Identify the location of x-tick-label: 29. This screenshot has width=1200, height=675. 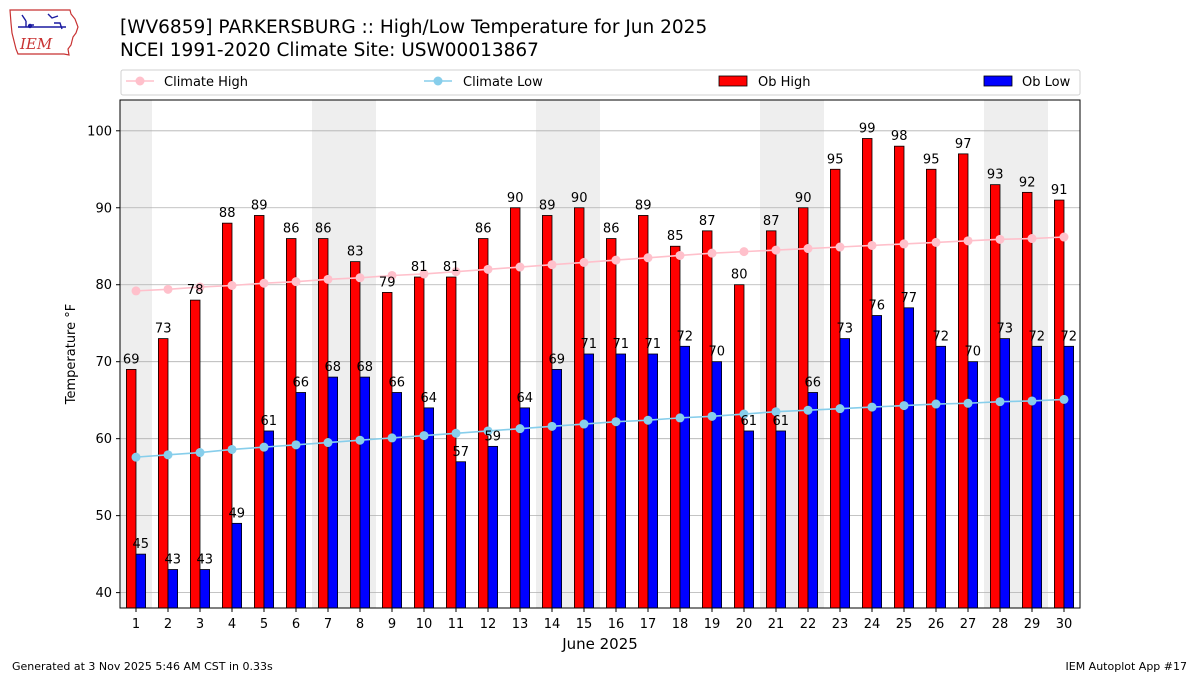
(1032, 624).